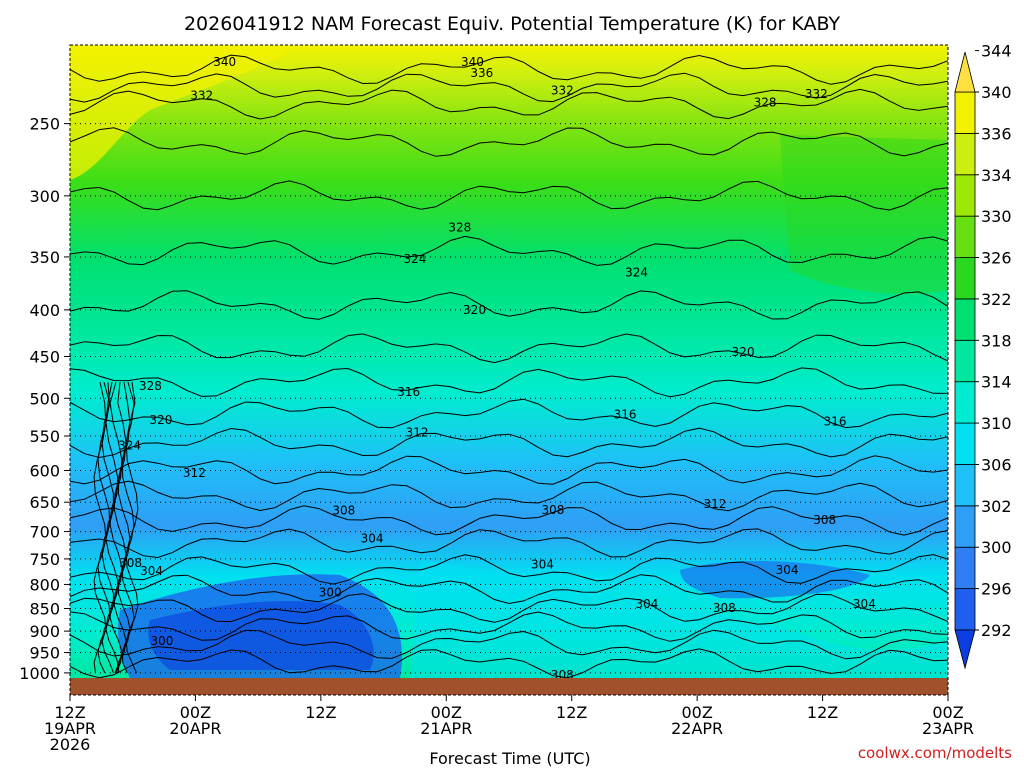 The height and width of the screenshot is (768, 1024). Describe the element at coordinates (195, 728) in the screenshot. I see `x-tick-label: 20APR` at that location.